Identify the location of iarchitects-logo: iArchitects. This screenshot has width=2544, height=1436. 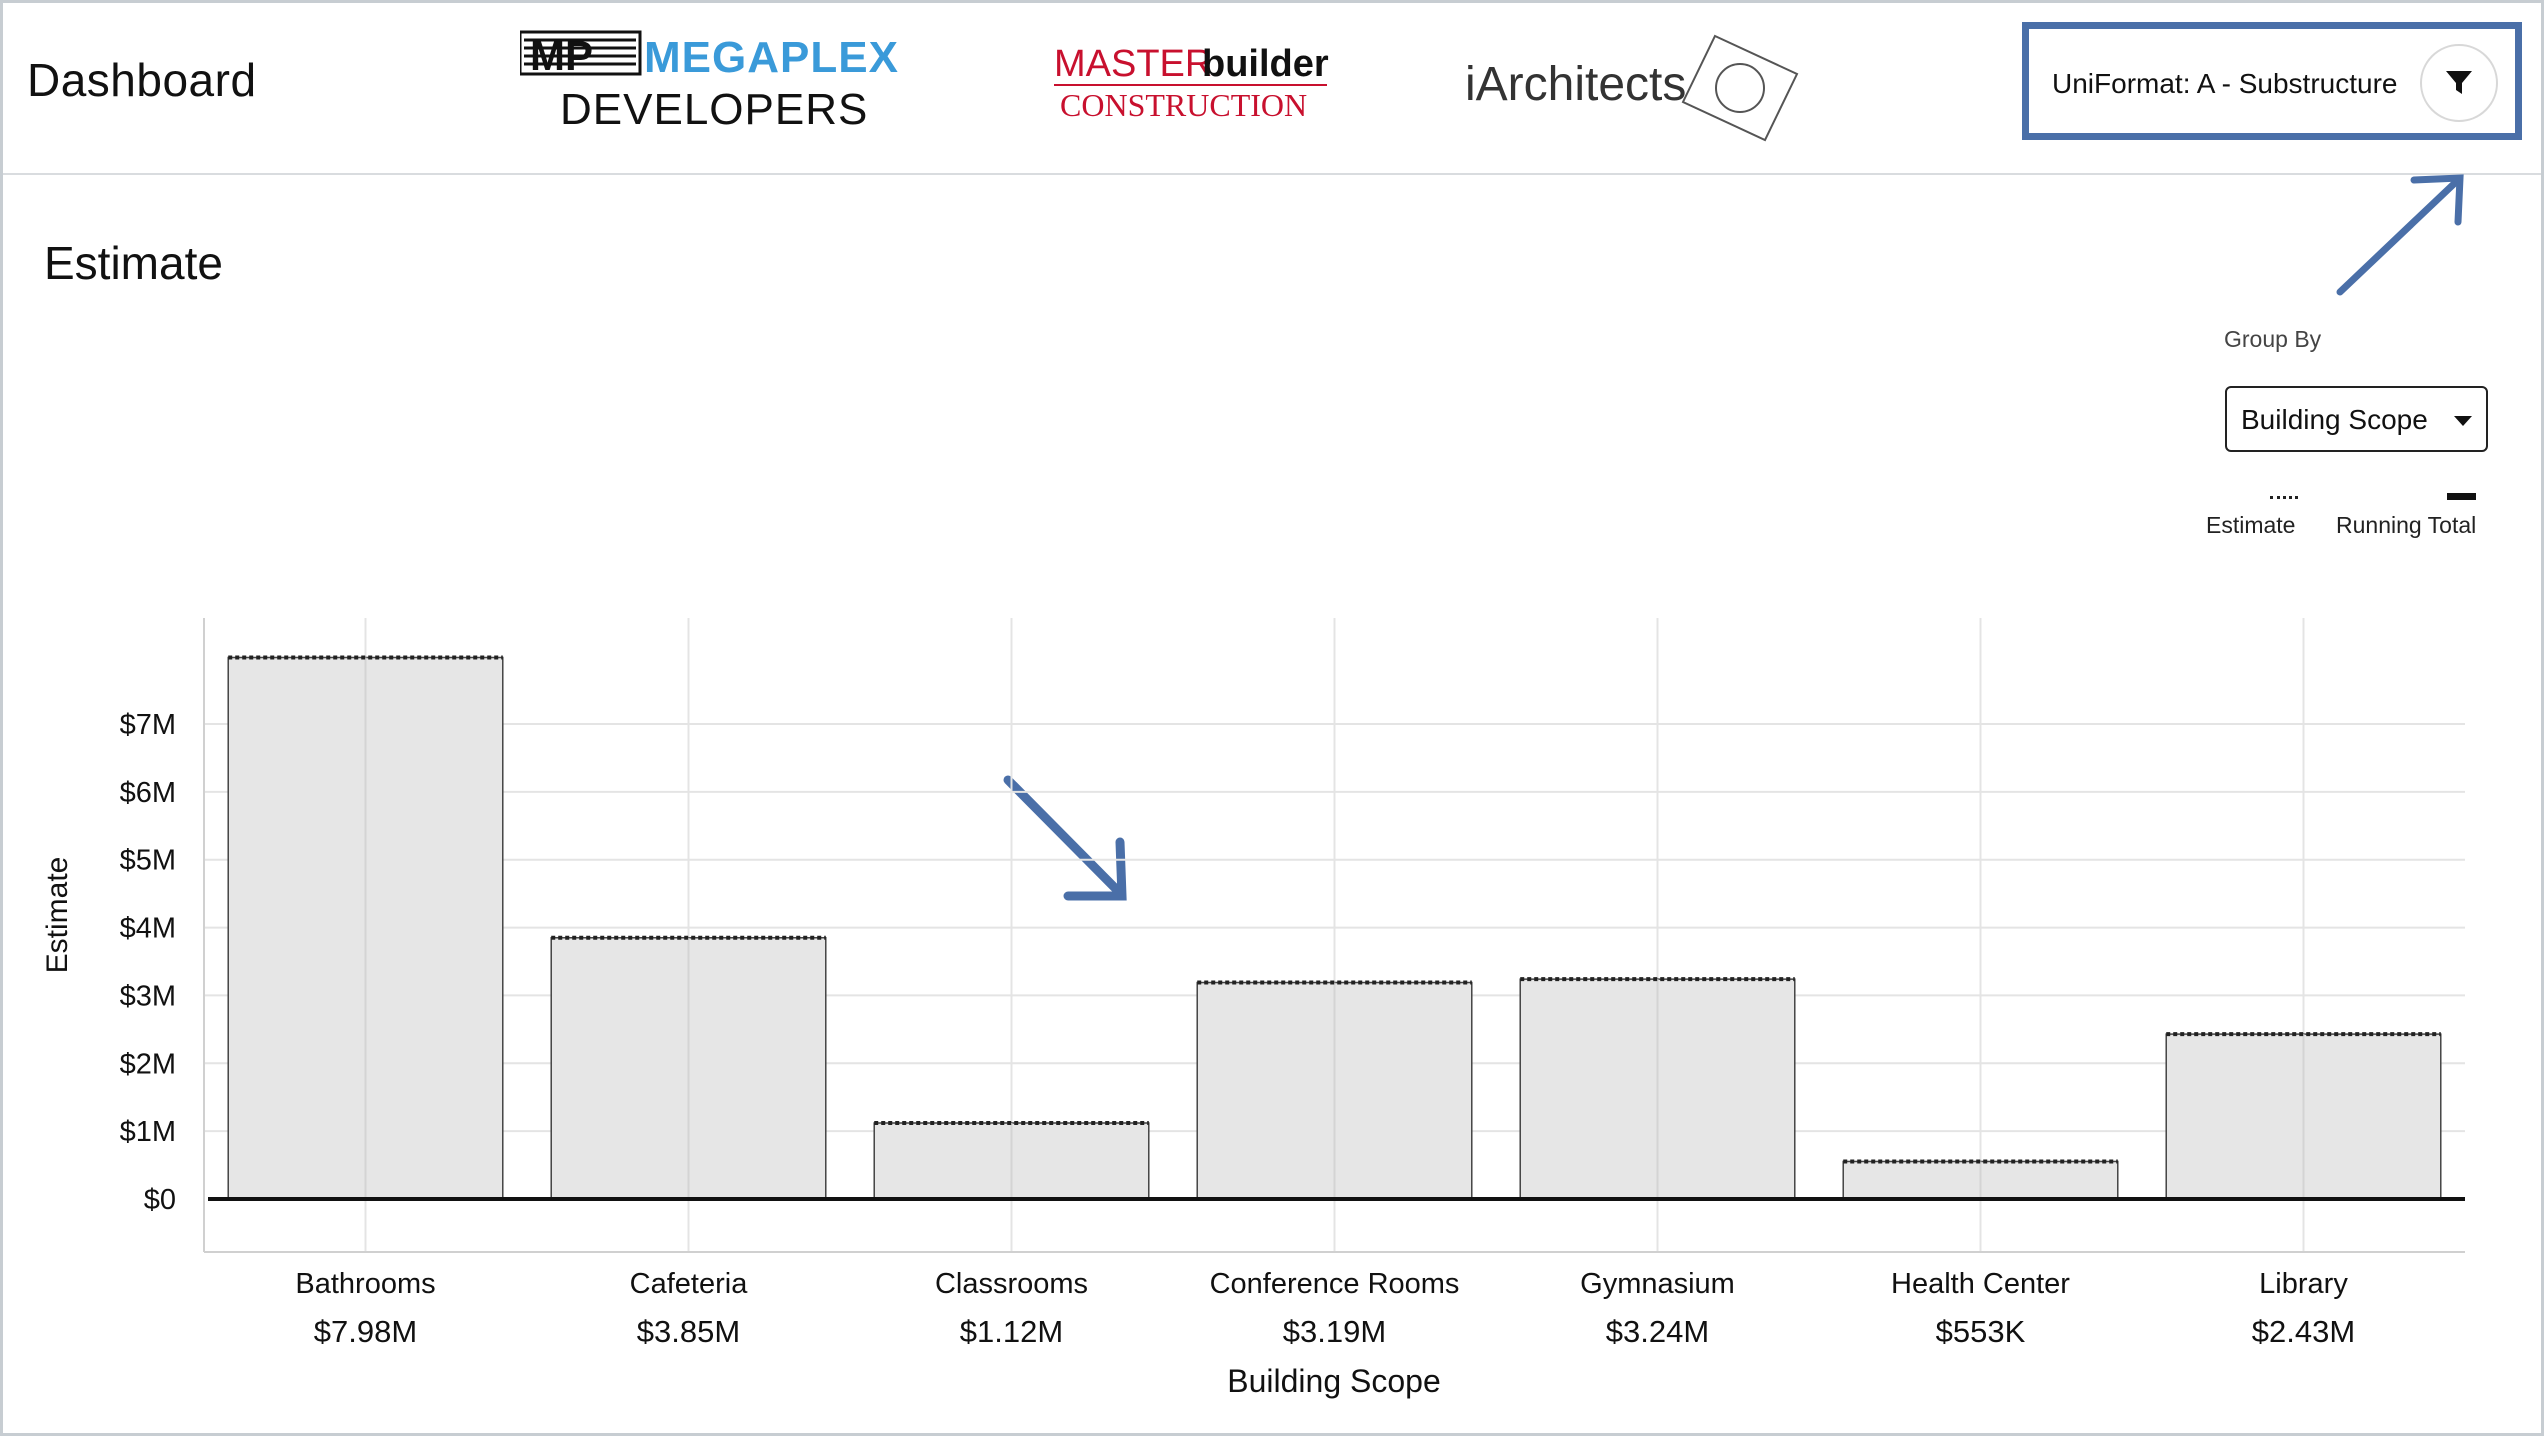
(1635, 88).